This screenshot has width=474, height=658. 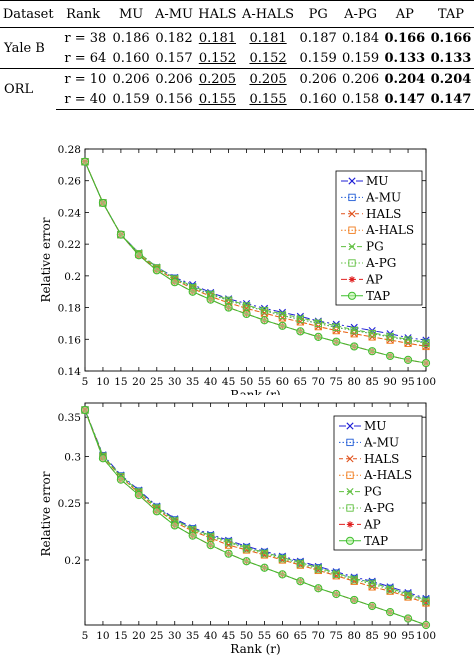 I want to click on x-tick-label: 25, so click(x=156, y=382).